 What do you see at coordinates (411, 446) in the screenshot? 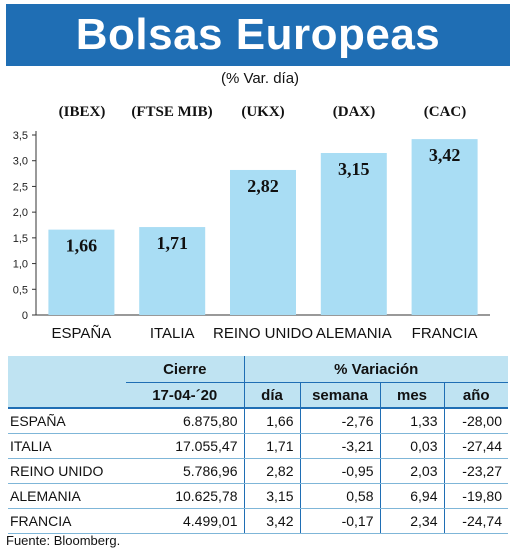
I see `row-mes-cell: 0,03` at bounding box center [411, 446].